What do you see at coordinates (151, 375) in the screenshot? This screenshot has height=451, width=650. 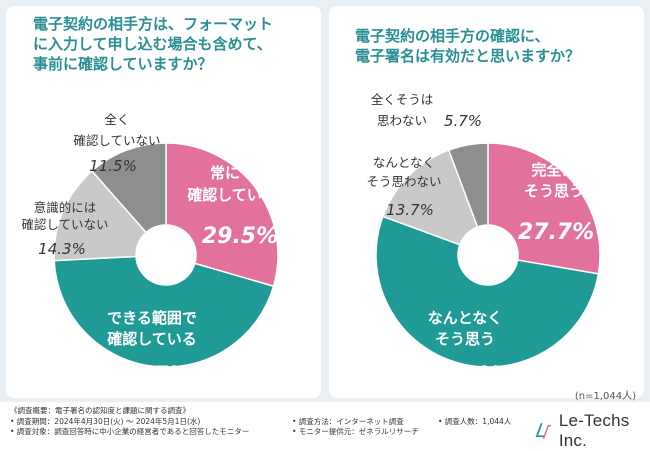 I see `left-possible-value: 44.7%` at bounding box center [151, 375].